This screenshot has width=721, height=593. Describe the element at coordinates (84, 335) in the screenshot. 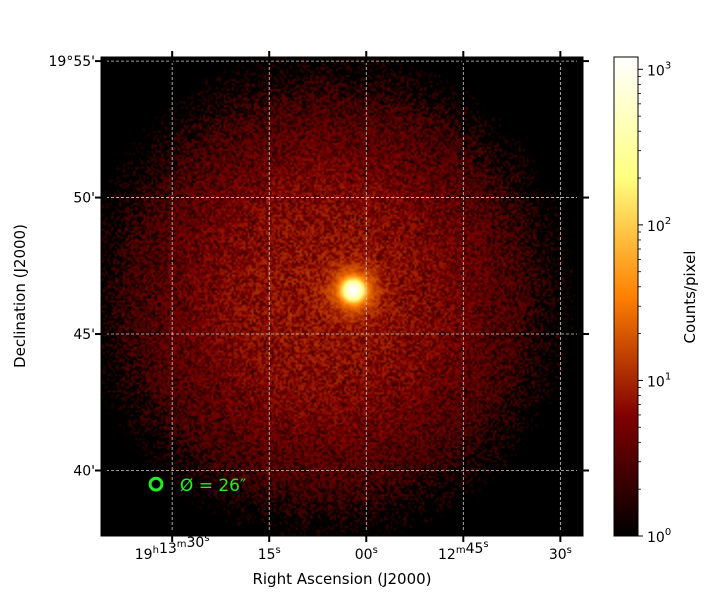

I see `y-tick-label: 45'` at that location.